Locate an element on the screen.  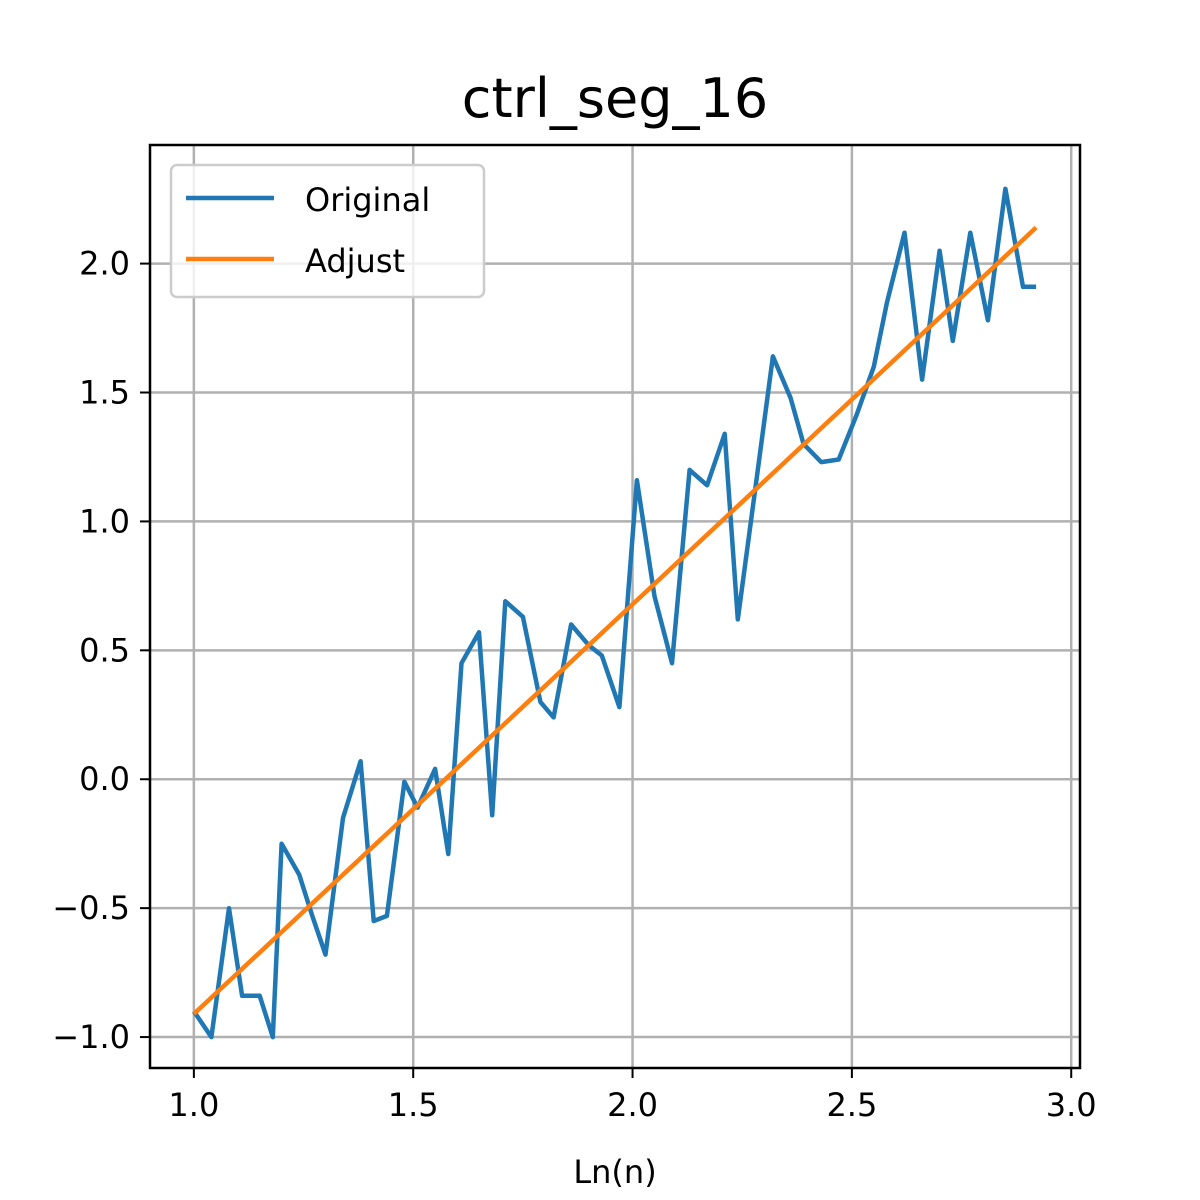
legend: Original Adjust is located at coordinates (327, 231).